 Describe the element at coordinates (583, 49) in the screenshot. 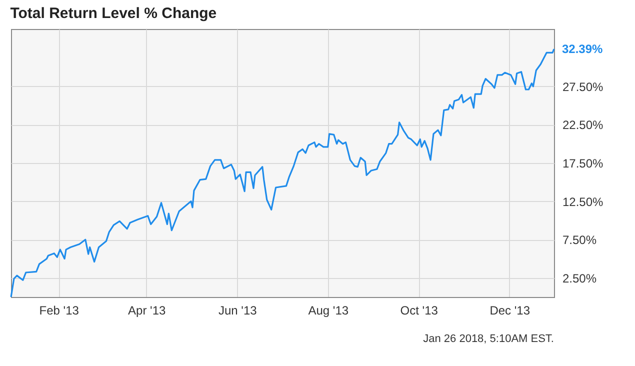

I see `annotation: 32.39%` at that location.